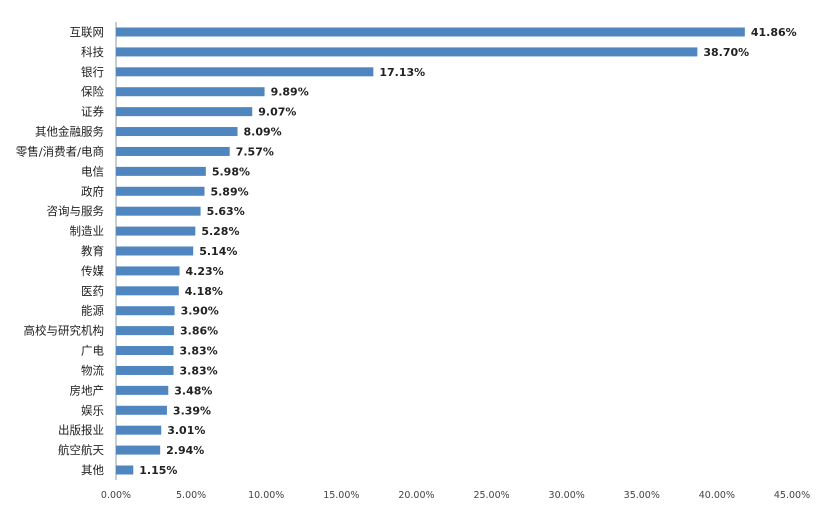  What do you see at coordinates (229, 191) in the screenshot?
I see `value-label: 5.89%` at bounding box center [229, 191].